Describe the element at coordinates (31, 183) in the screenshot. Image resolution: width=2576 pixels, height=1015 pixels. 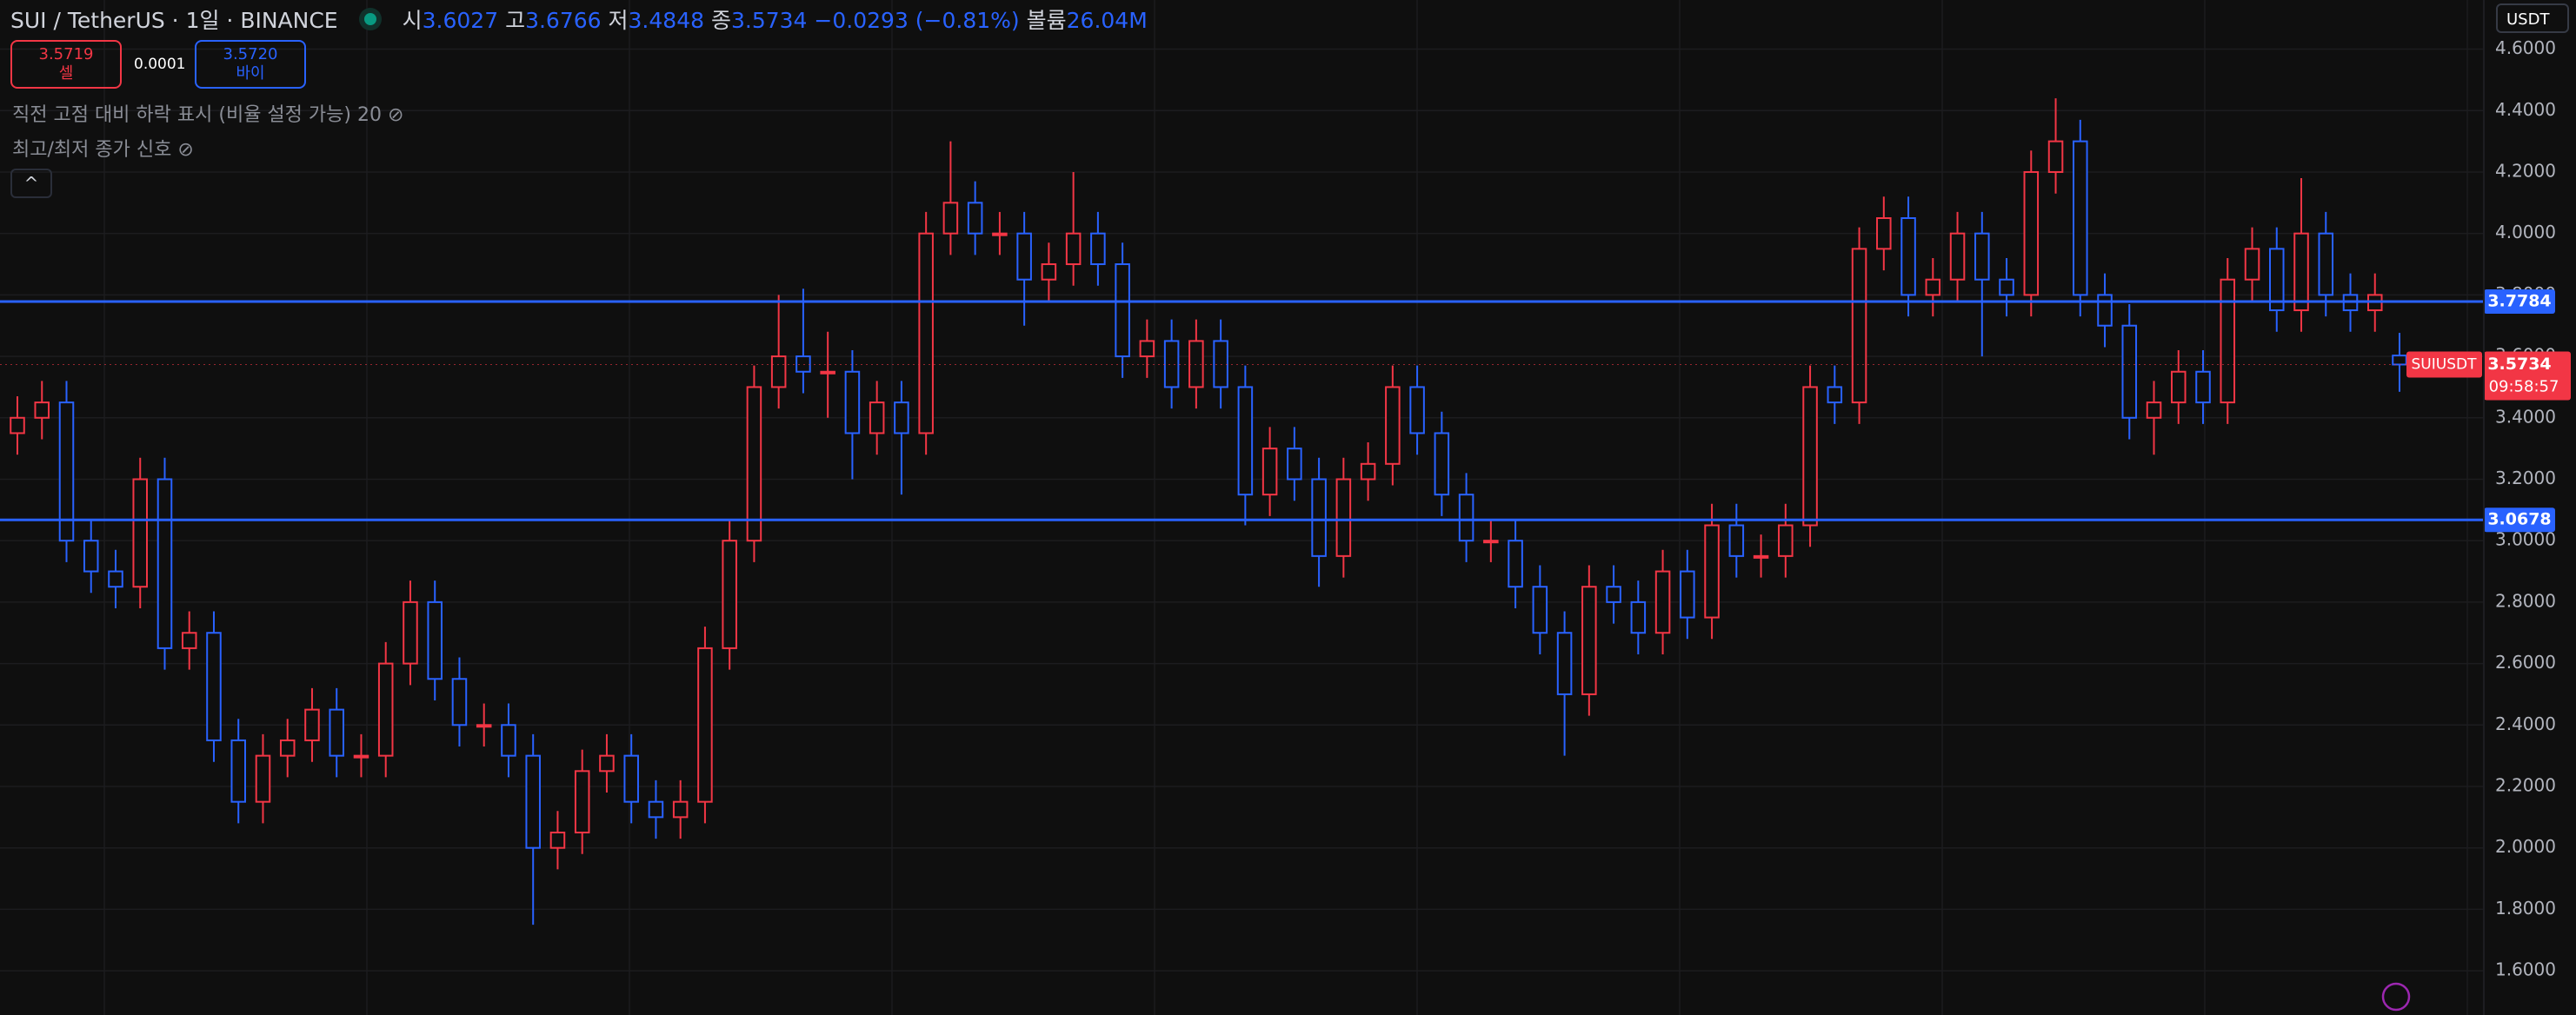
I see `collapse-button: ^` at that location.